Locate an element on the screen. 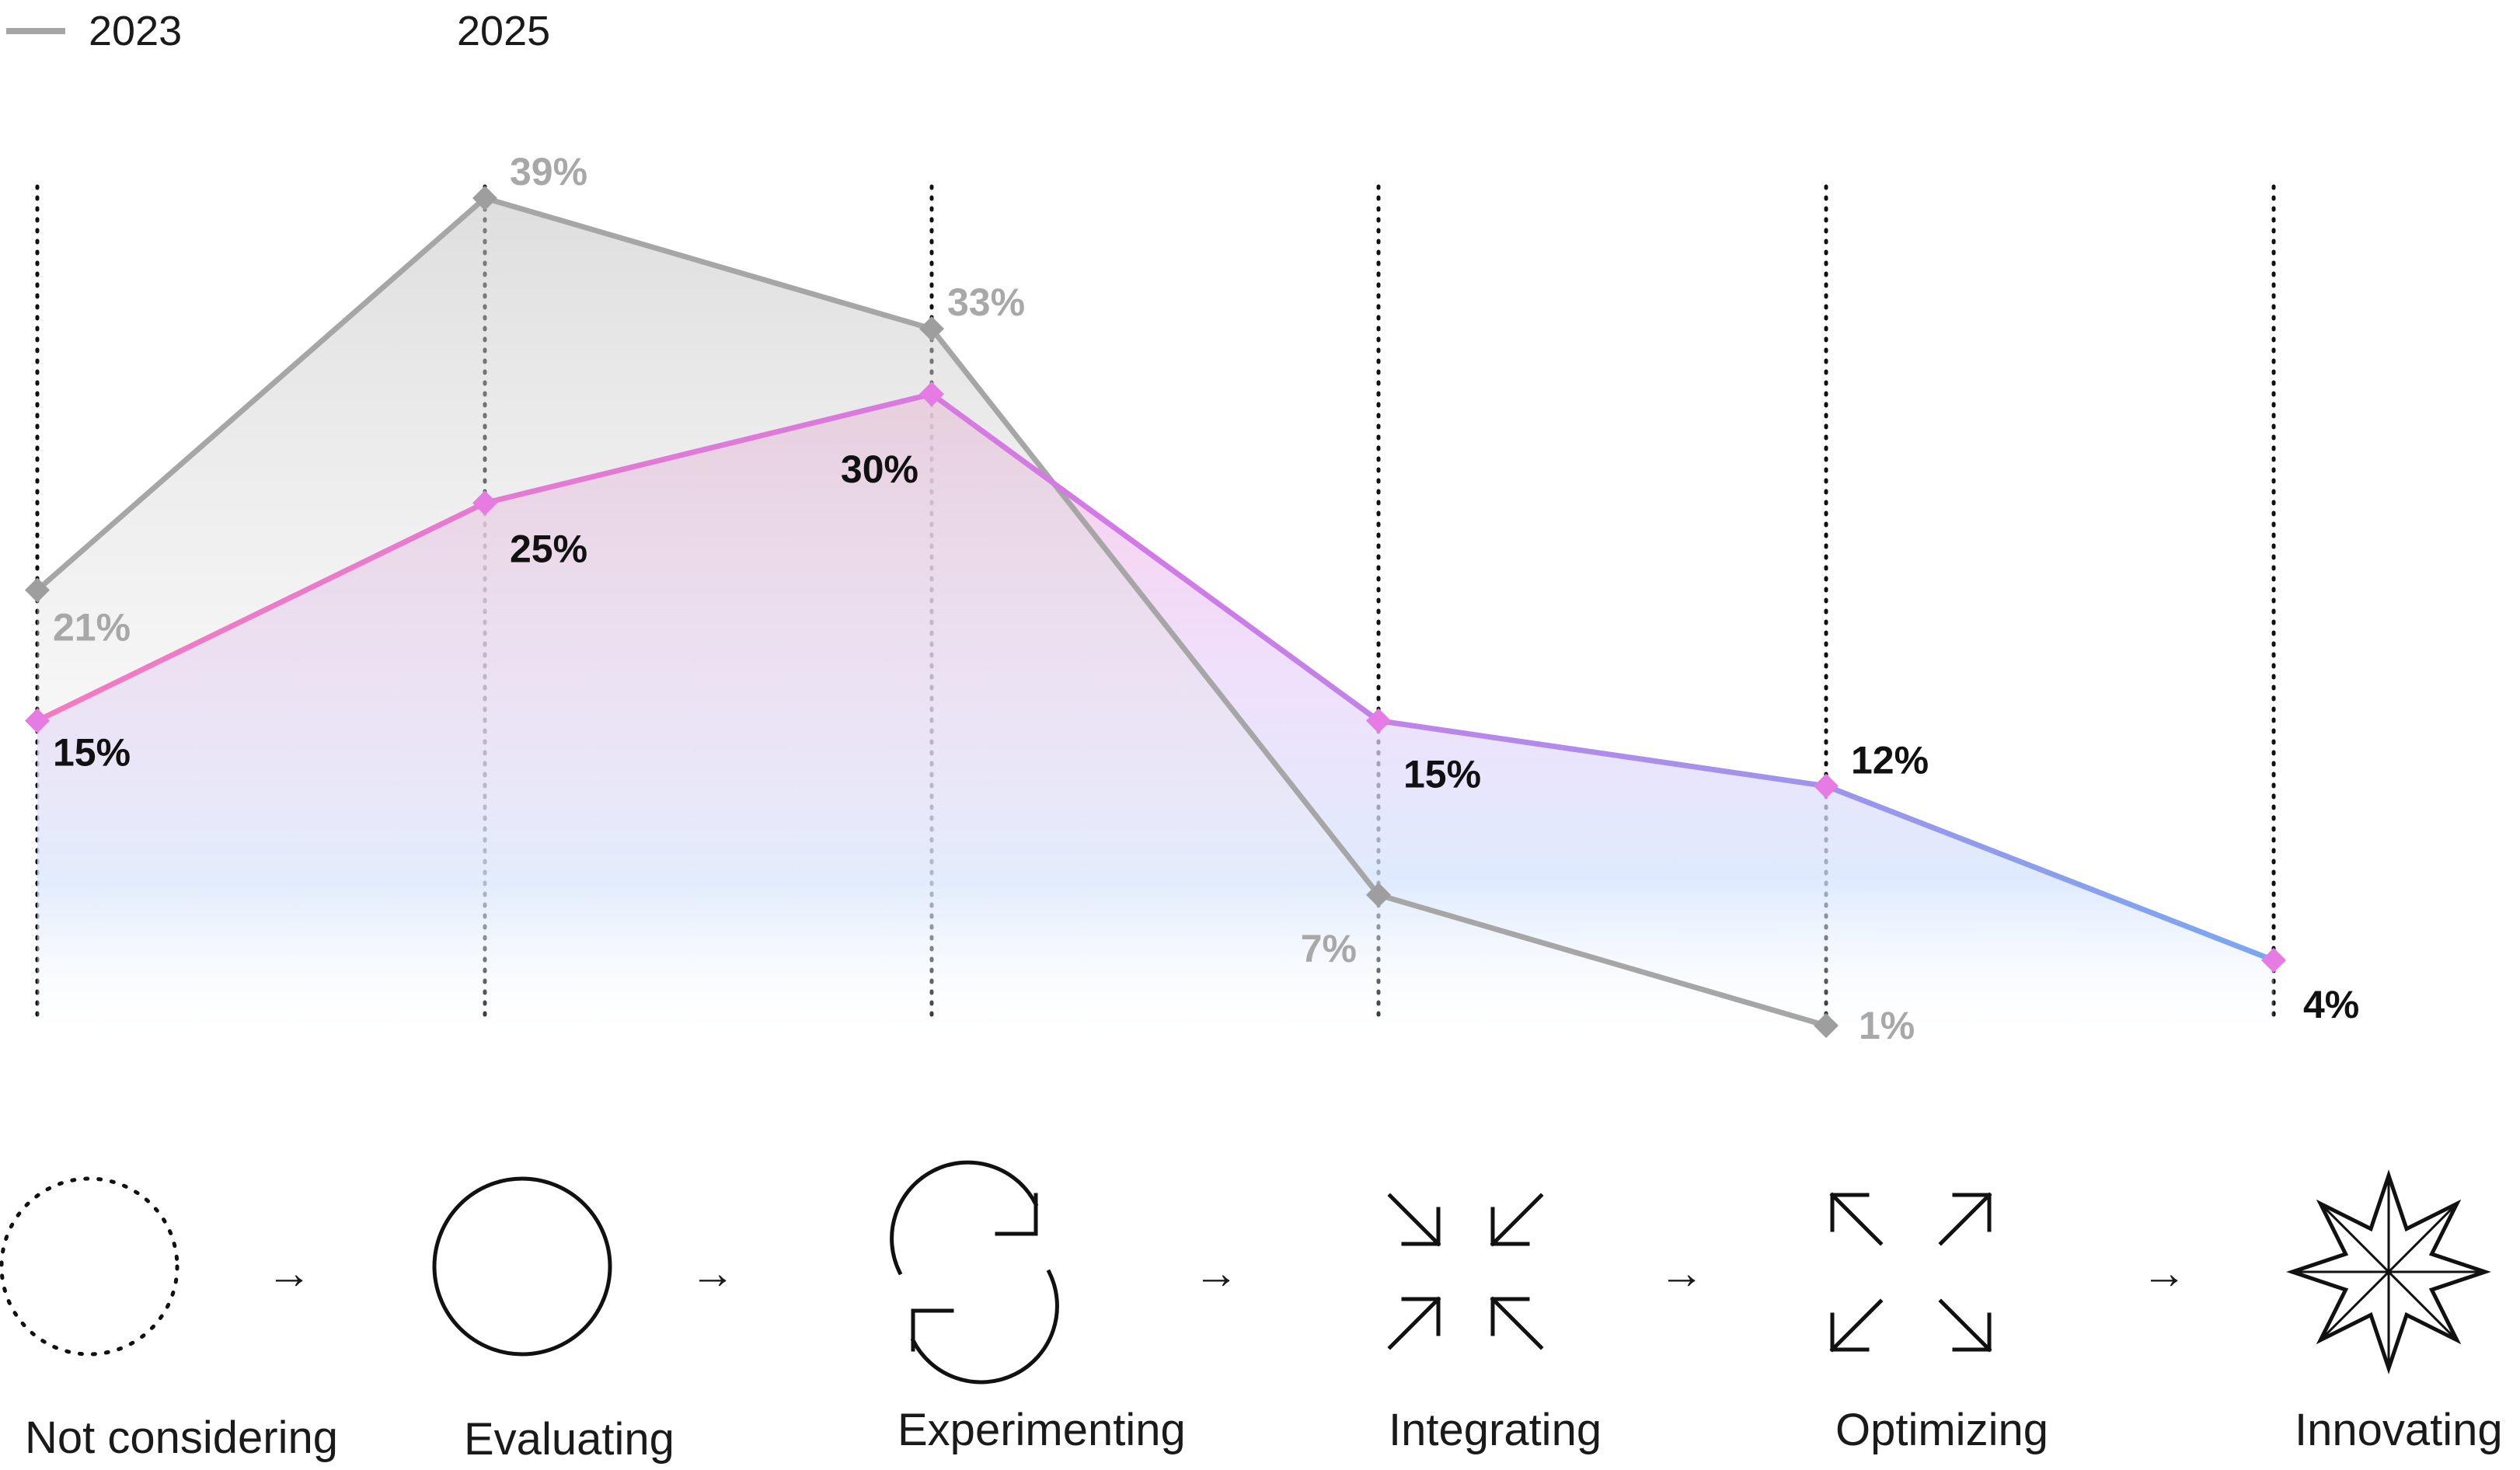  refresh-cycle-icon is located at coordinates (975, 1272).